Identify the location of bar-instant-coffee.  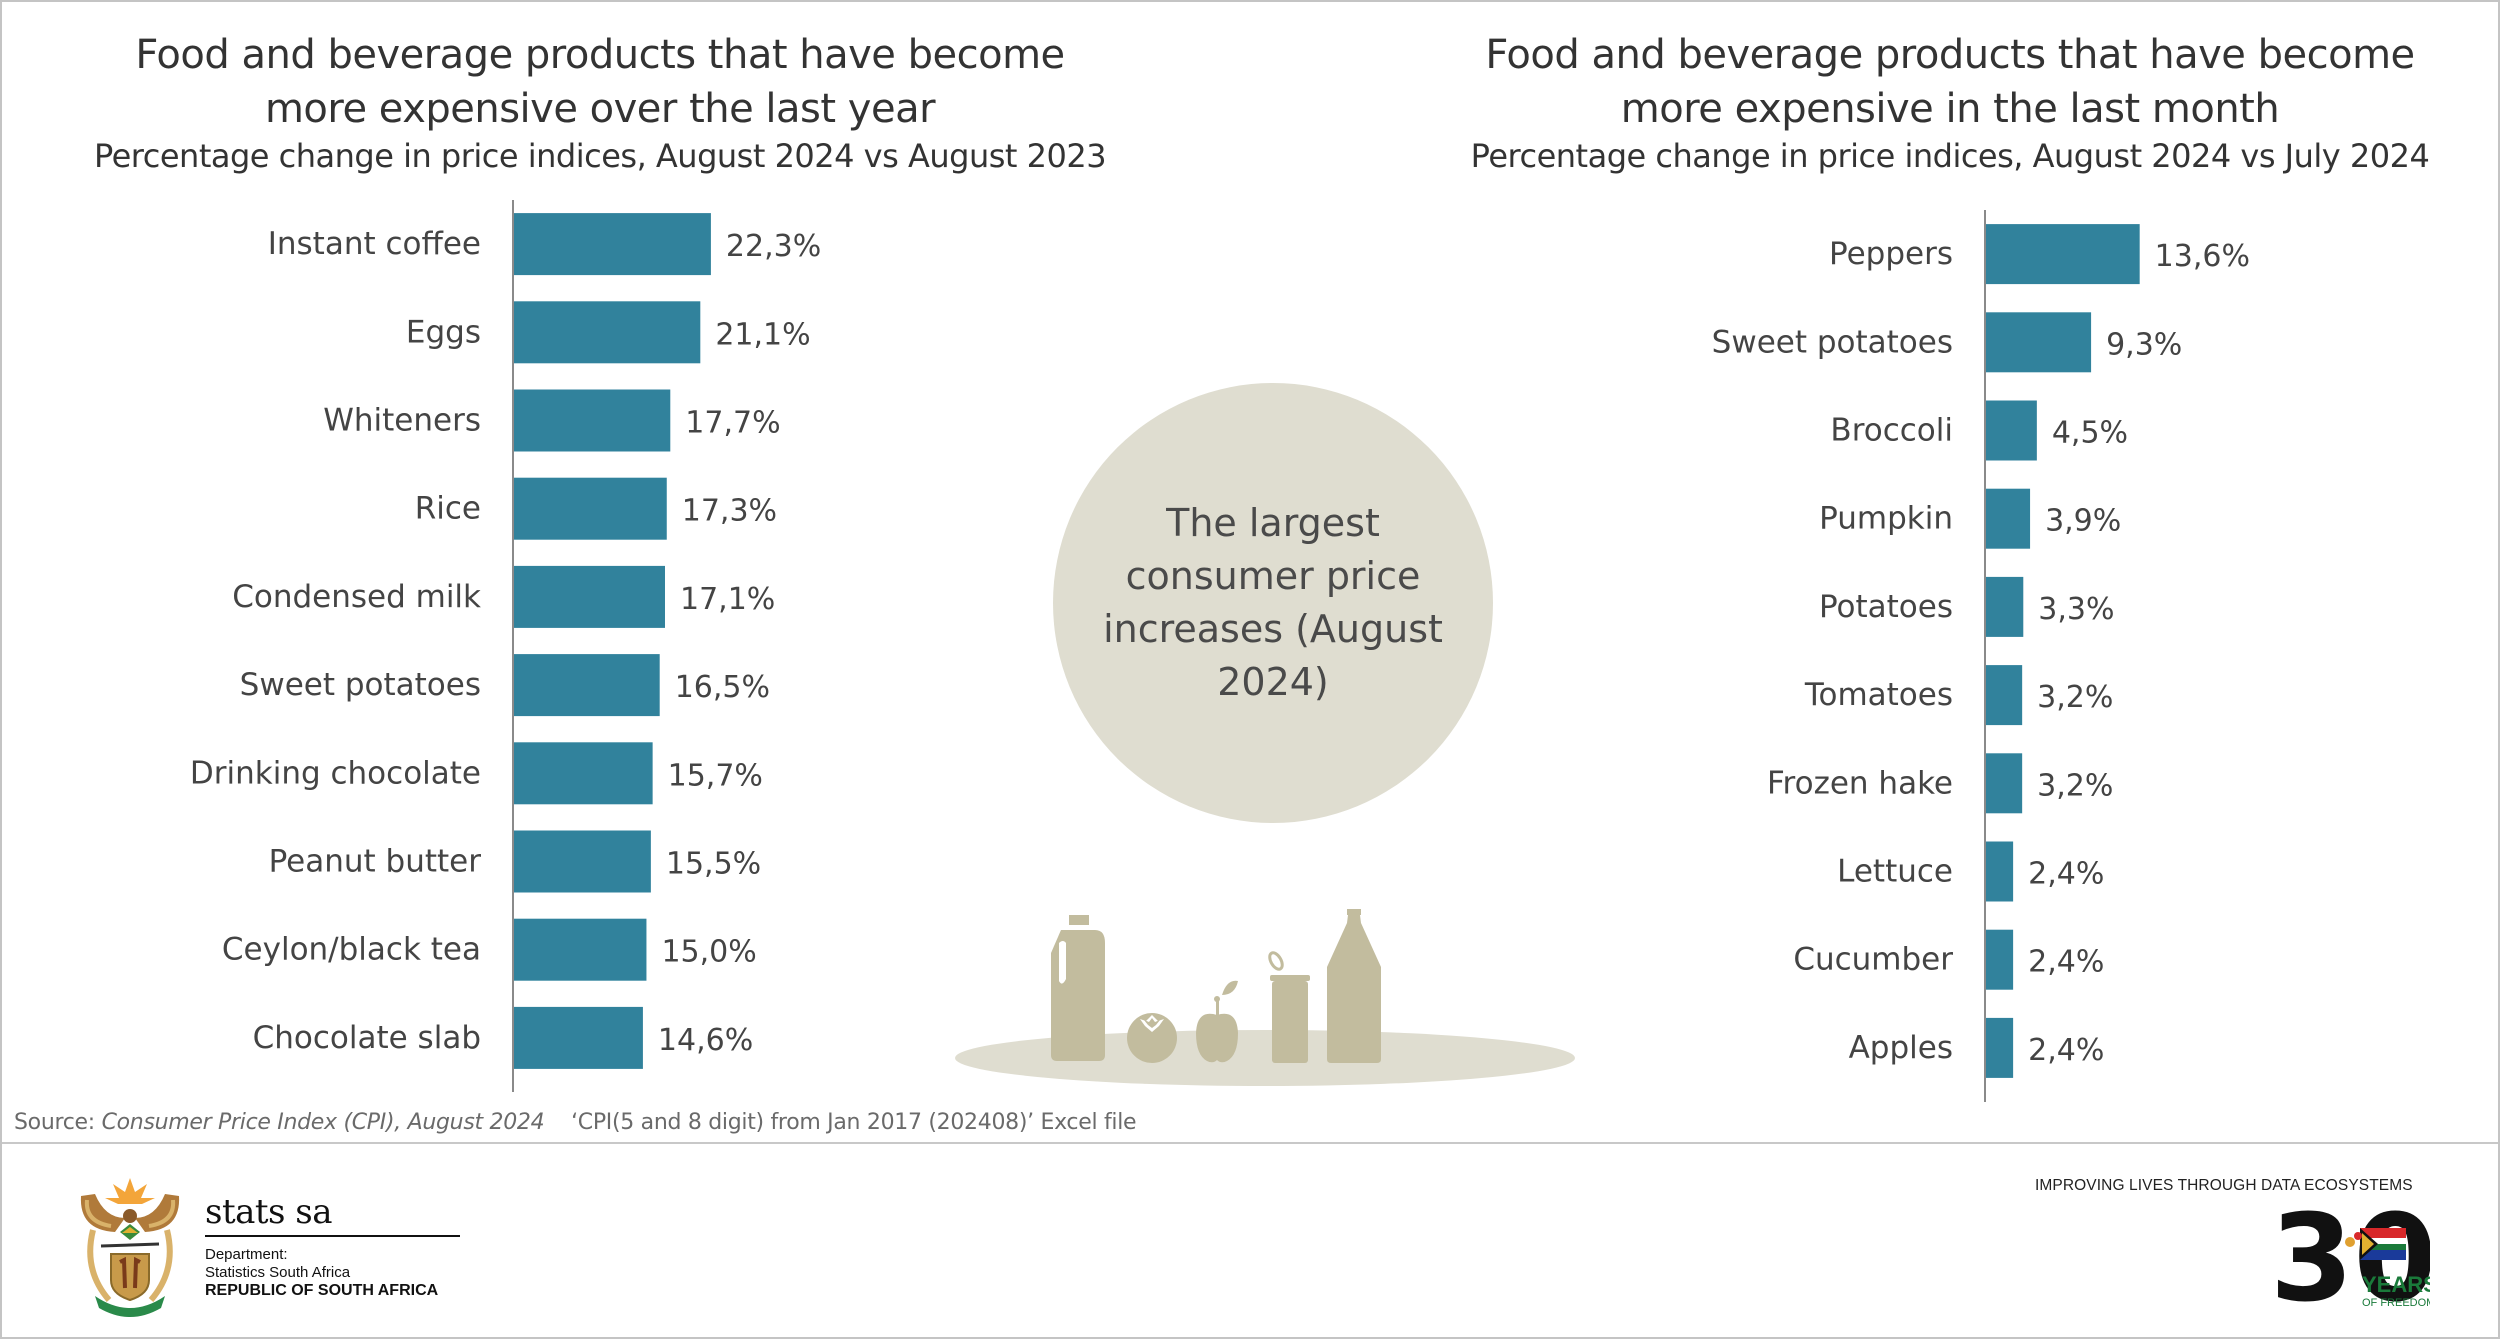
(612, 244).